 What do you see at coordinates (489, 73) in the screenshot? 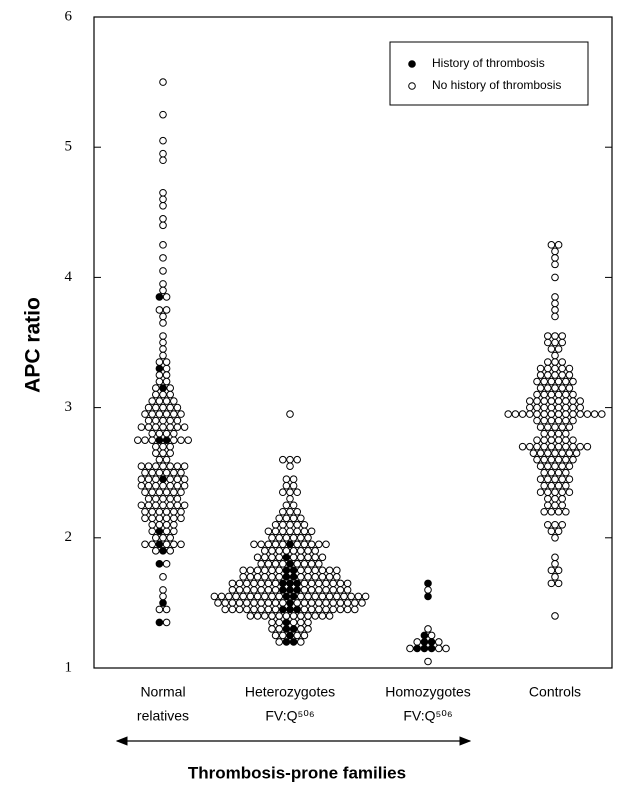
I see `legend-box` at bounding box center [489, 73].